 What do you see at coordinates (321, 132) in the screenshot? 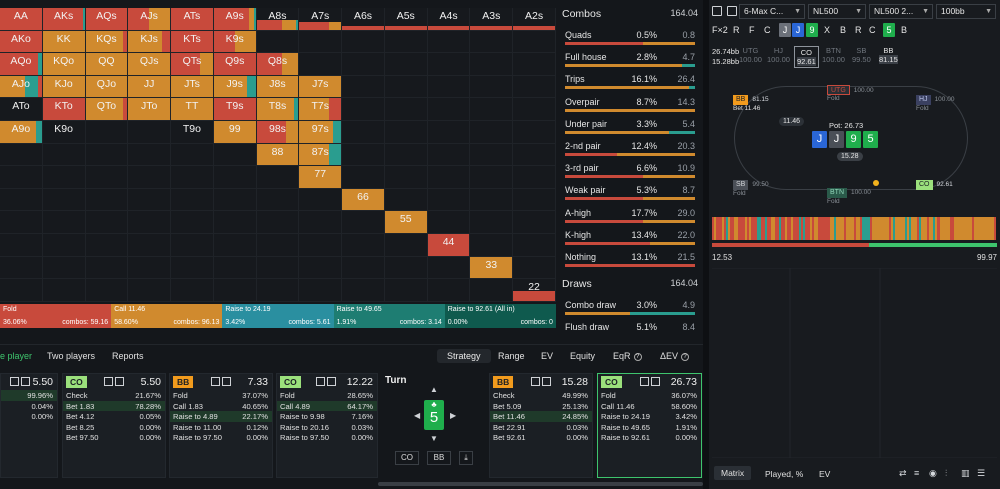
I see `matrix-cell: 97s` at bounding box center [321, 132].